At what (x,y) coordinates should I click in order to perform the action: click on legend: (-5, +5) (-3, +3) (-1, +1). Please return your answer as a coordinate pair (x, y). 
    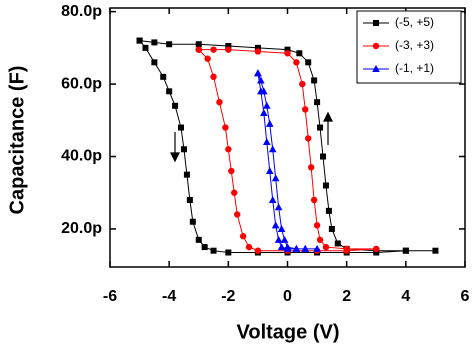
    Looking at the image, I should click on (409, 47).